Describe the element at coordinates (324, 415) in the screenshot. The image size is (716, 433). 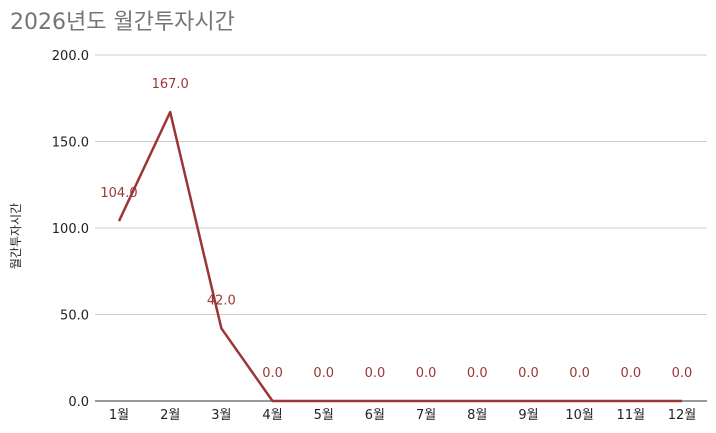
I see `x-tick-label: 5월` at that location.